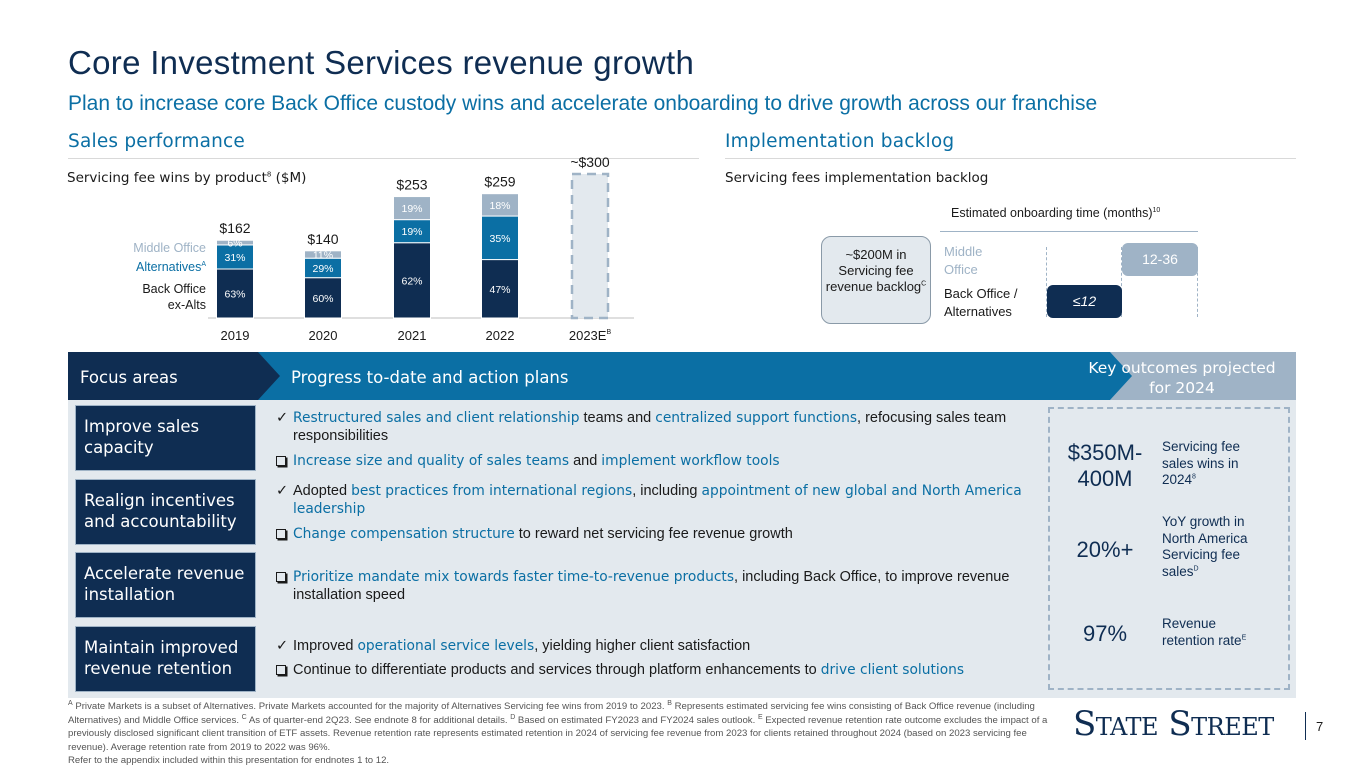 The width and height of the screenshot is (1365, 768). I want to click on bar-segment-label: 47%, so click(499, 290).